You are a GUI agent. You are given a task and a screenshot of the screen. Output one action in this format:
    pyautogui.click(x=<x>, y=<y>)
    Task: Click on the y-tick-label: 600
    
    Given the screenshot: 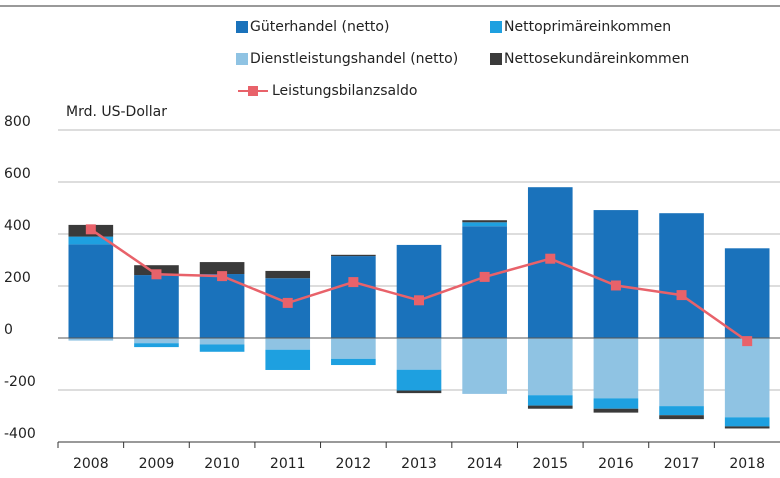 What is the action you would take?
    pyautogui.click(x=17, y=174)
    